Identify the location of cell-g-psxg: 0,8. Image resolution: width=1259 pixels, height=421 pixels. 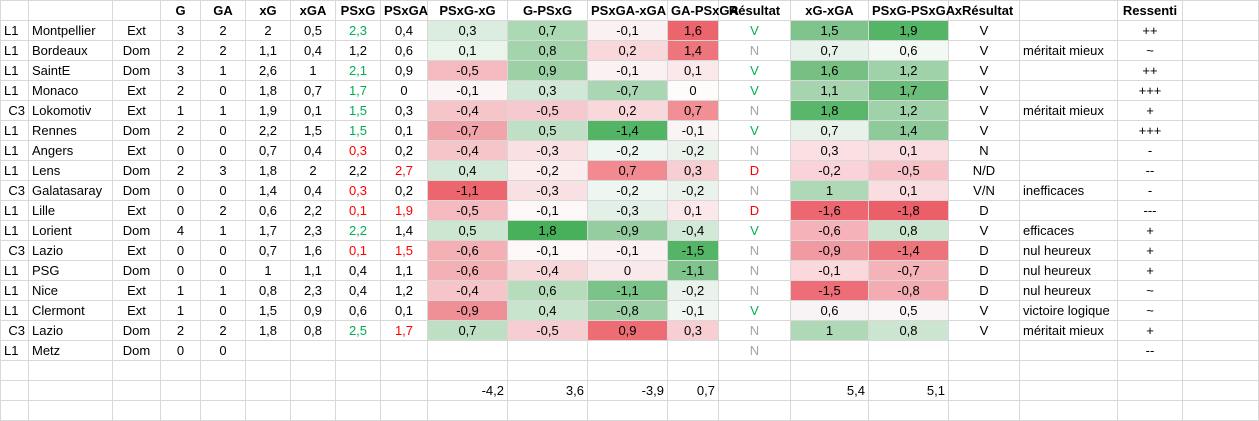
(547, 50).